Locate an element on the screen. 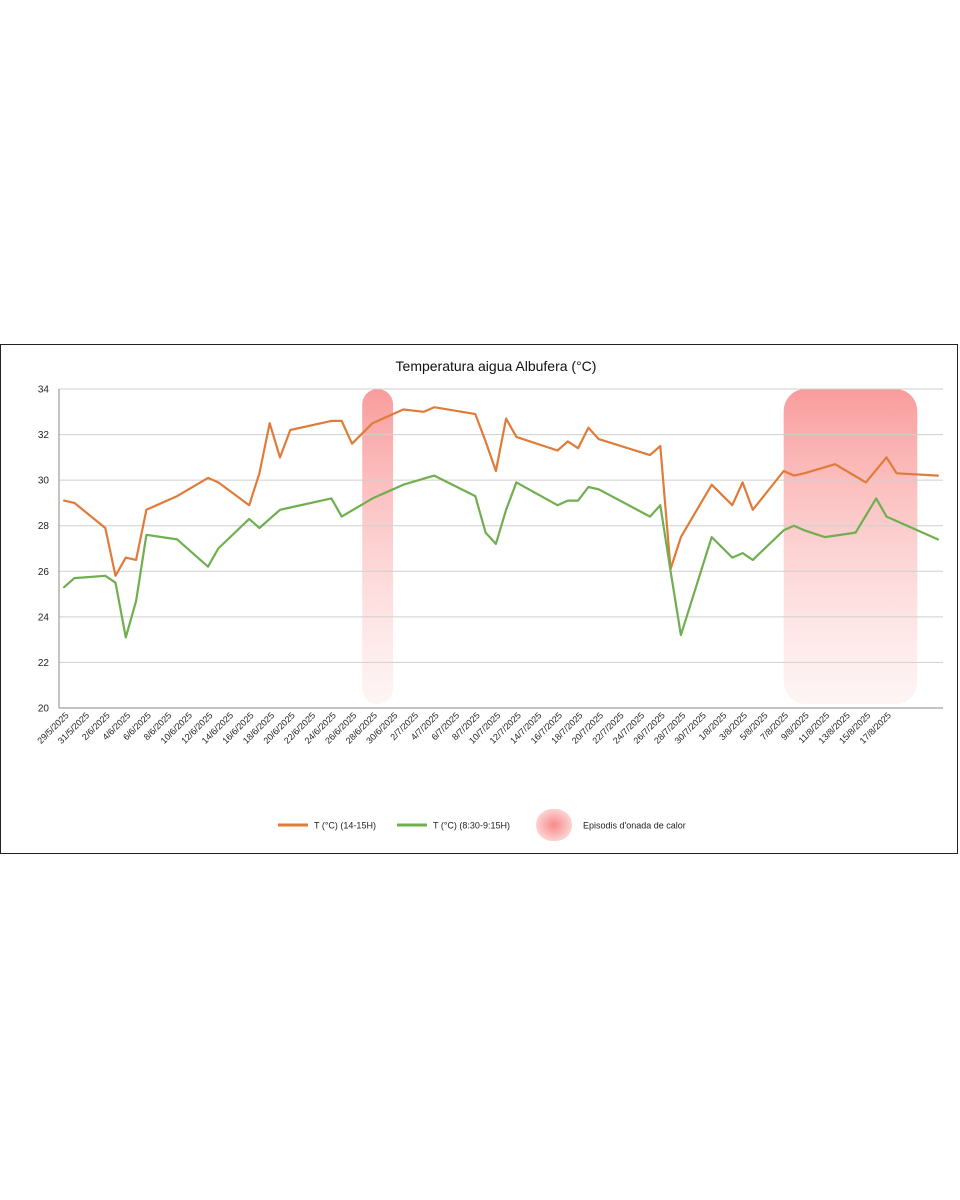  y-tick-label: 24 is located at coordinates (44, 617).